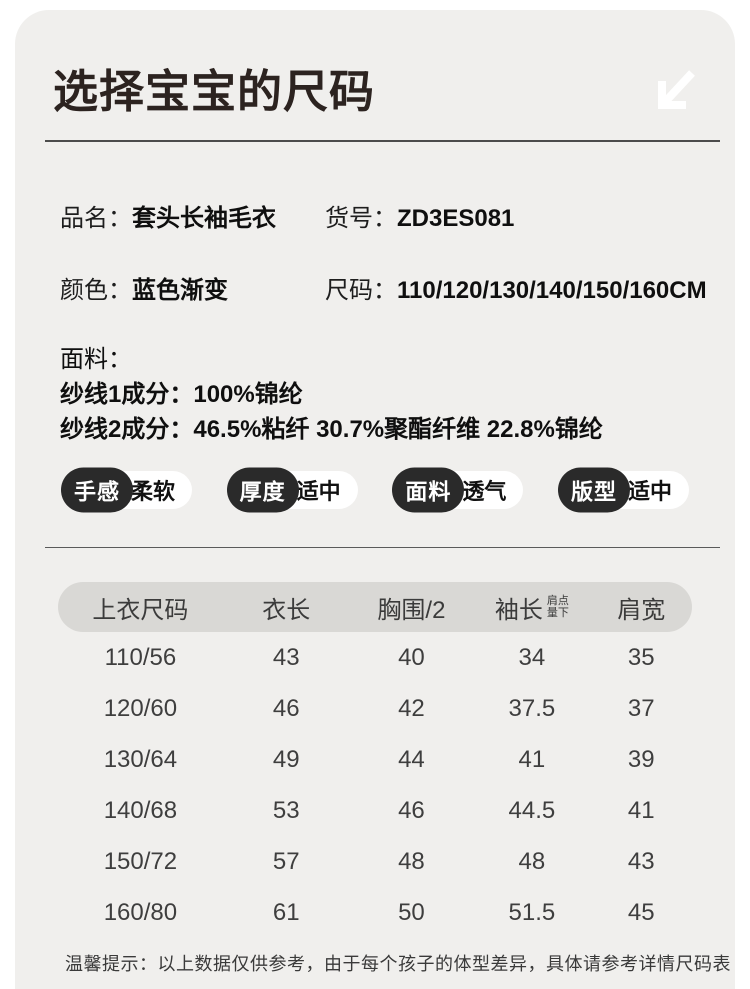  What do you see at coordinates (375, 912) in the screenshot?
I see `table-row: 160/80 61 50 51.5 45` at bounding box center [375, 912].